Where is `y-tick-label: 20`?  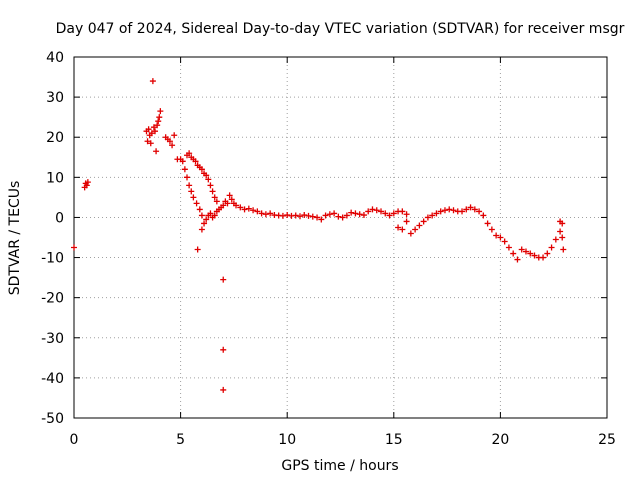 y-tick-label: 20 is located at coordinates (55, 138).